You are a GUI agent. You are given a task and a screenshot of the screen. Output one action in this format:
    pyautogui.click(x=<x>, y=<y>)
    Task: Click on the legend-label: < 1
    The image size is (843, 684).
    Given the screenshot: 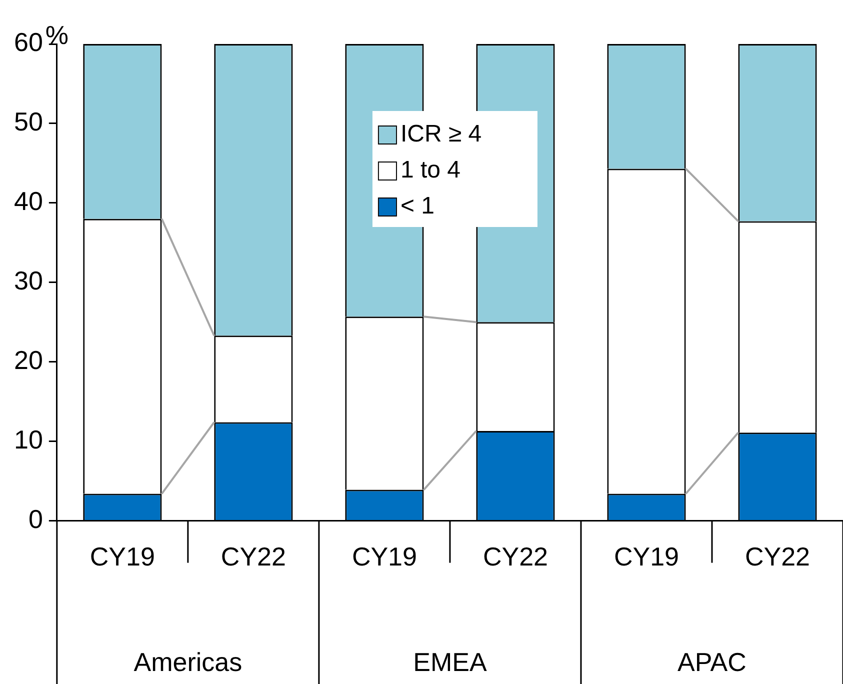 What is the action you would take?
    pyautogui.click(x=417, y=206)
    